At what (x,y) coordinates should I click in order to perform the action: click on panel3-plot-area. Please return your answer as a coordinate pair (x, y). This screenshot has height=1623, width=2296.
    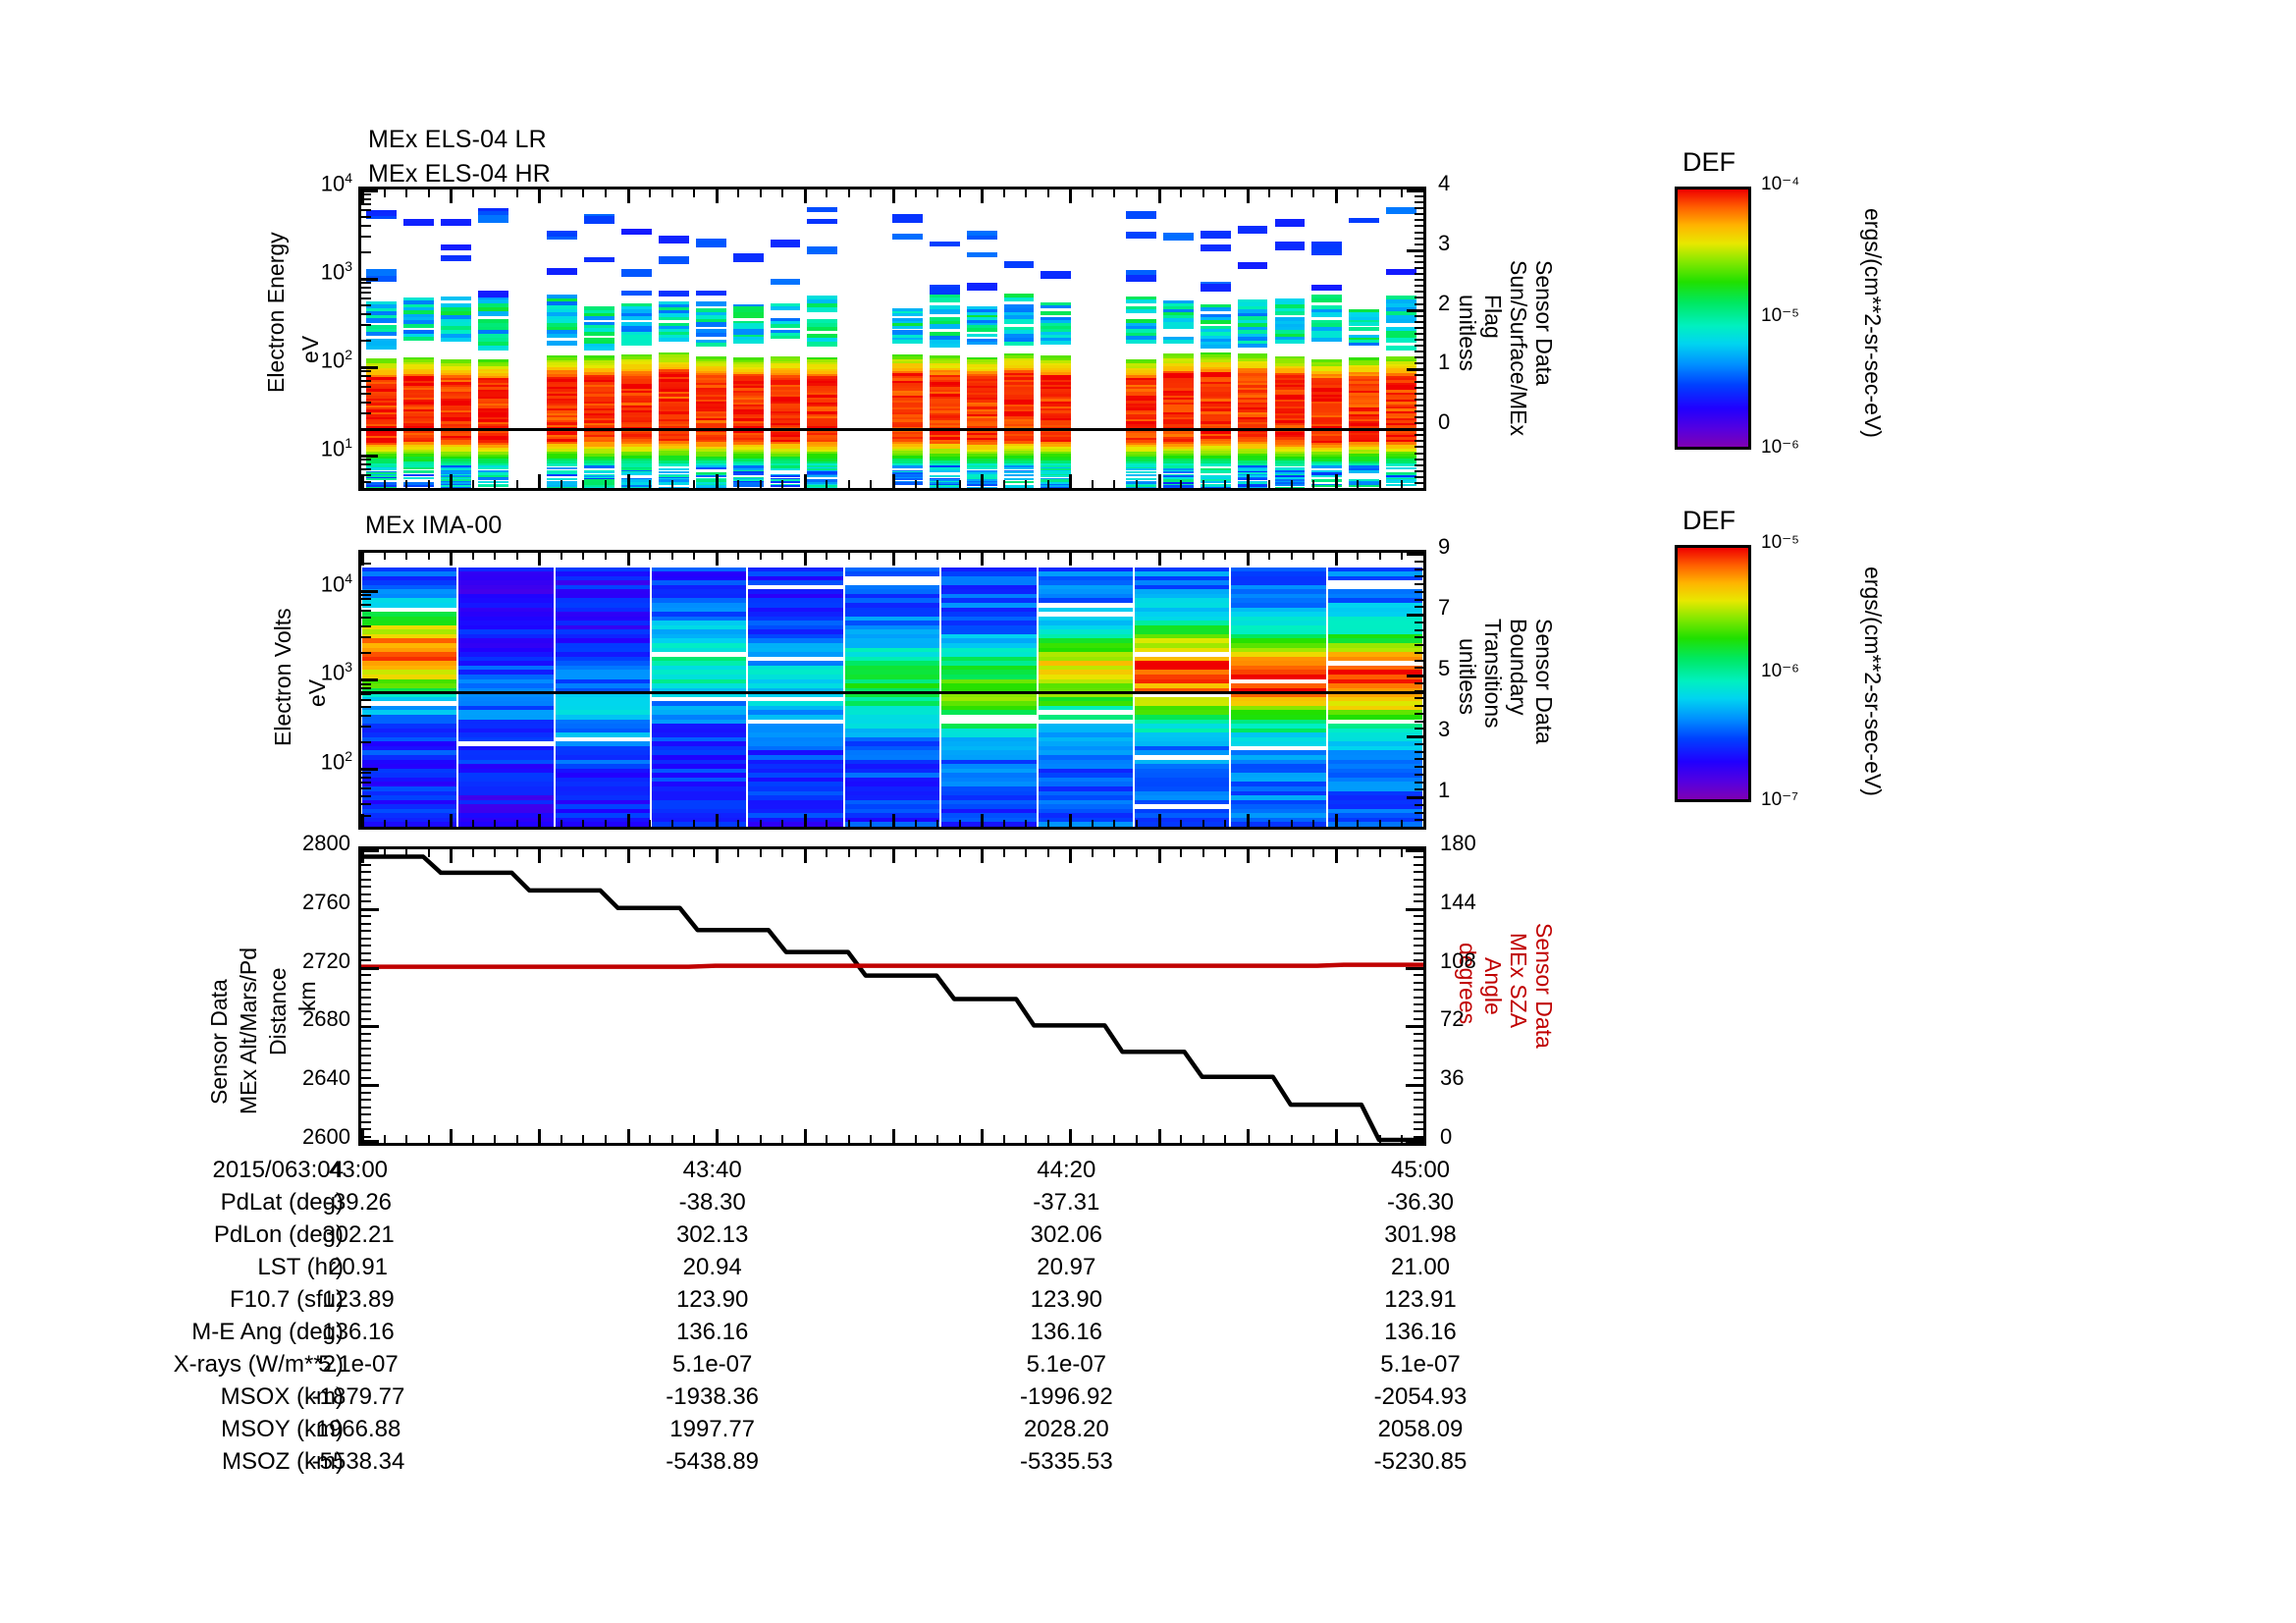
    Looking at the image, I should click on (892, 996).